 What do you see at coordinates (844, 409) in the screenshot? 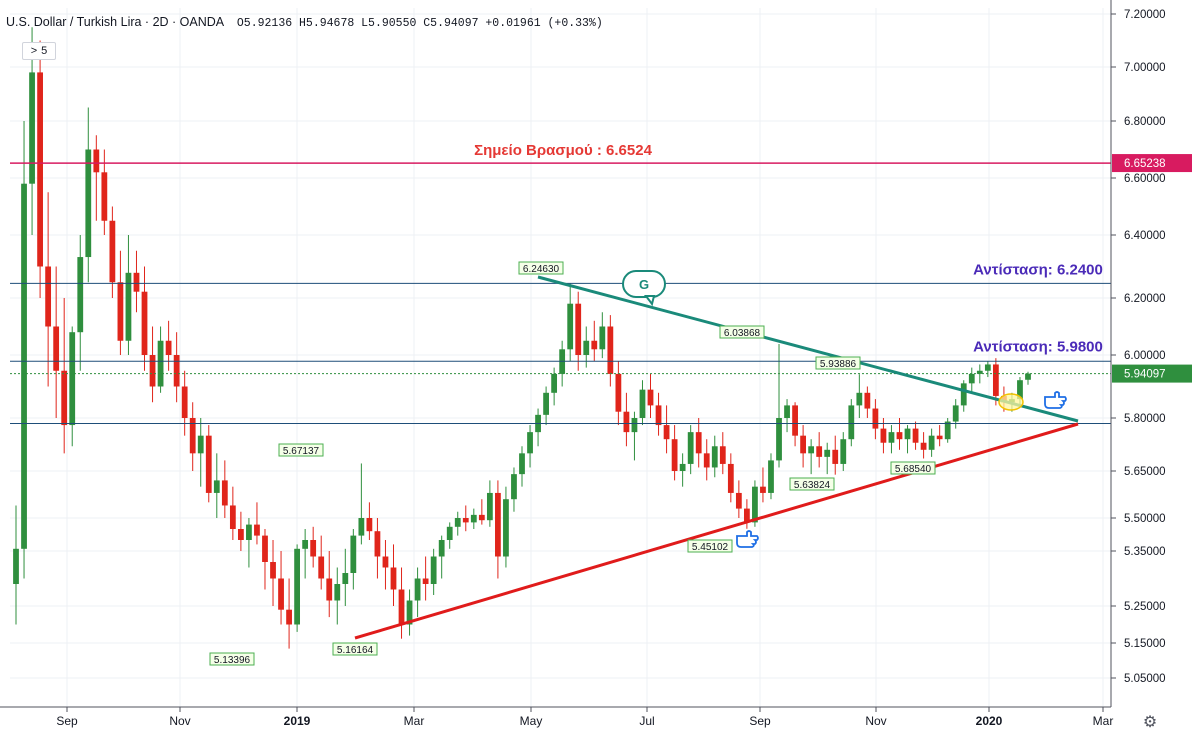
I see `annotations: G` at bounding box center [844, 409].